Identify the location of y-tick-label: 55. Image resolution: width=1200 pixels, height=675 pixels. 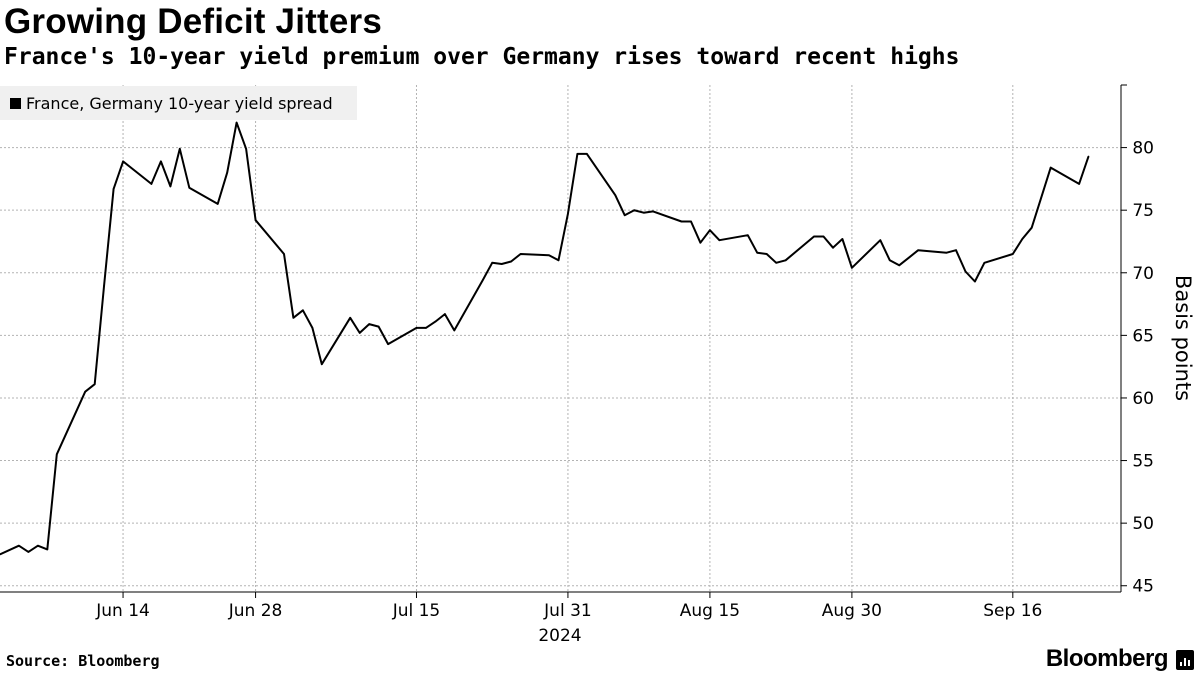
(1143, 462).